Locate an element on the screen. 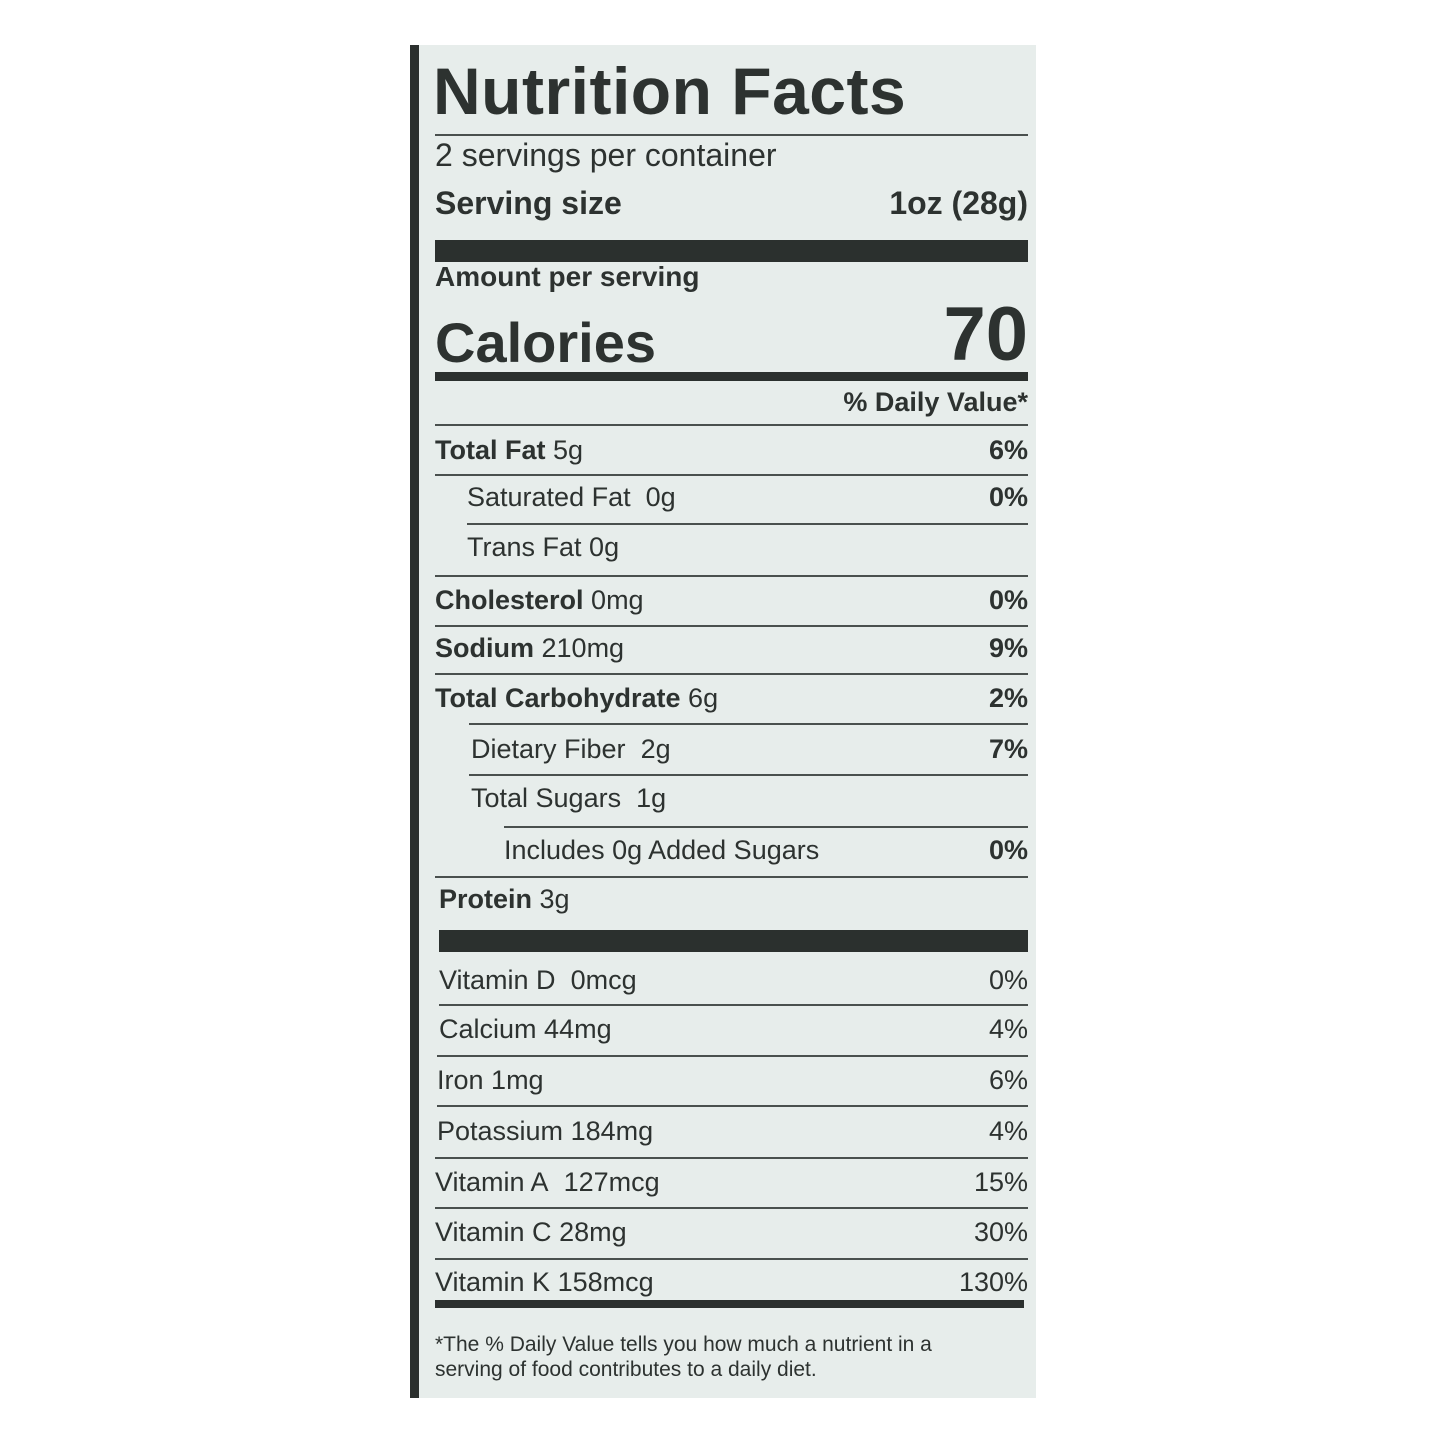 The width and height of the screenshot is (1445, 1445). amount-per-serving: Amount per serving is located at coordinates (567, 276).